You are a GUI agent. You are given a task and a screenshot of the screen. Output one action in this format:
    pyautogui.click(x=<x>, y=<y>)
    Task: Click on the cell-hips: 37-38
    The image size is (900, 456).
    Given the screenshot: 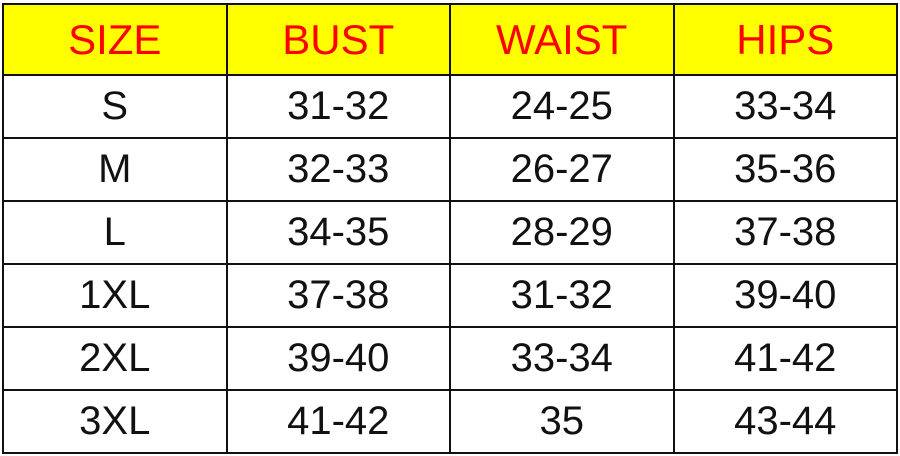 What is the action you would take?
    pyautogui.click(x=785, y=232)
    